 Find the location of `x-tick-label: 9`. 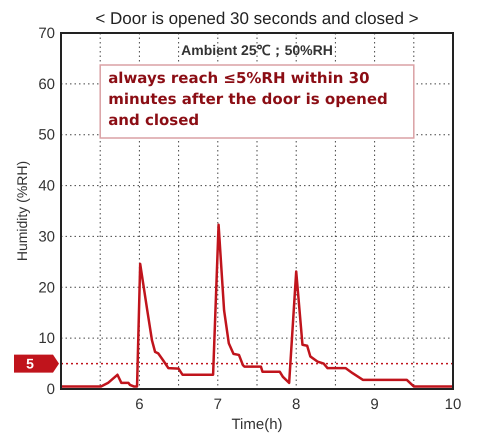

x-tick-label: 9 is located at coordinates (374, 404).